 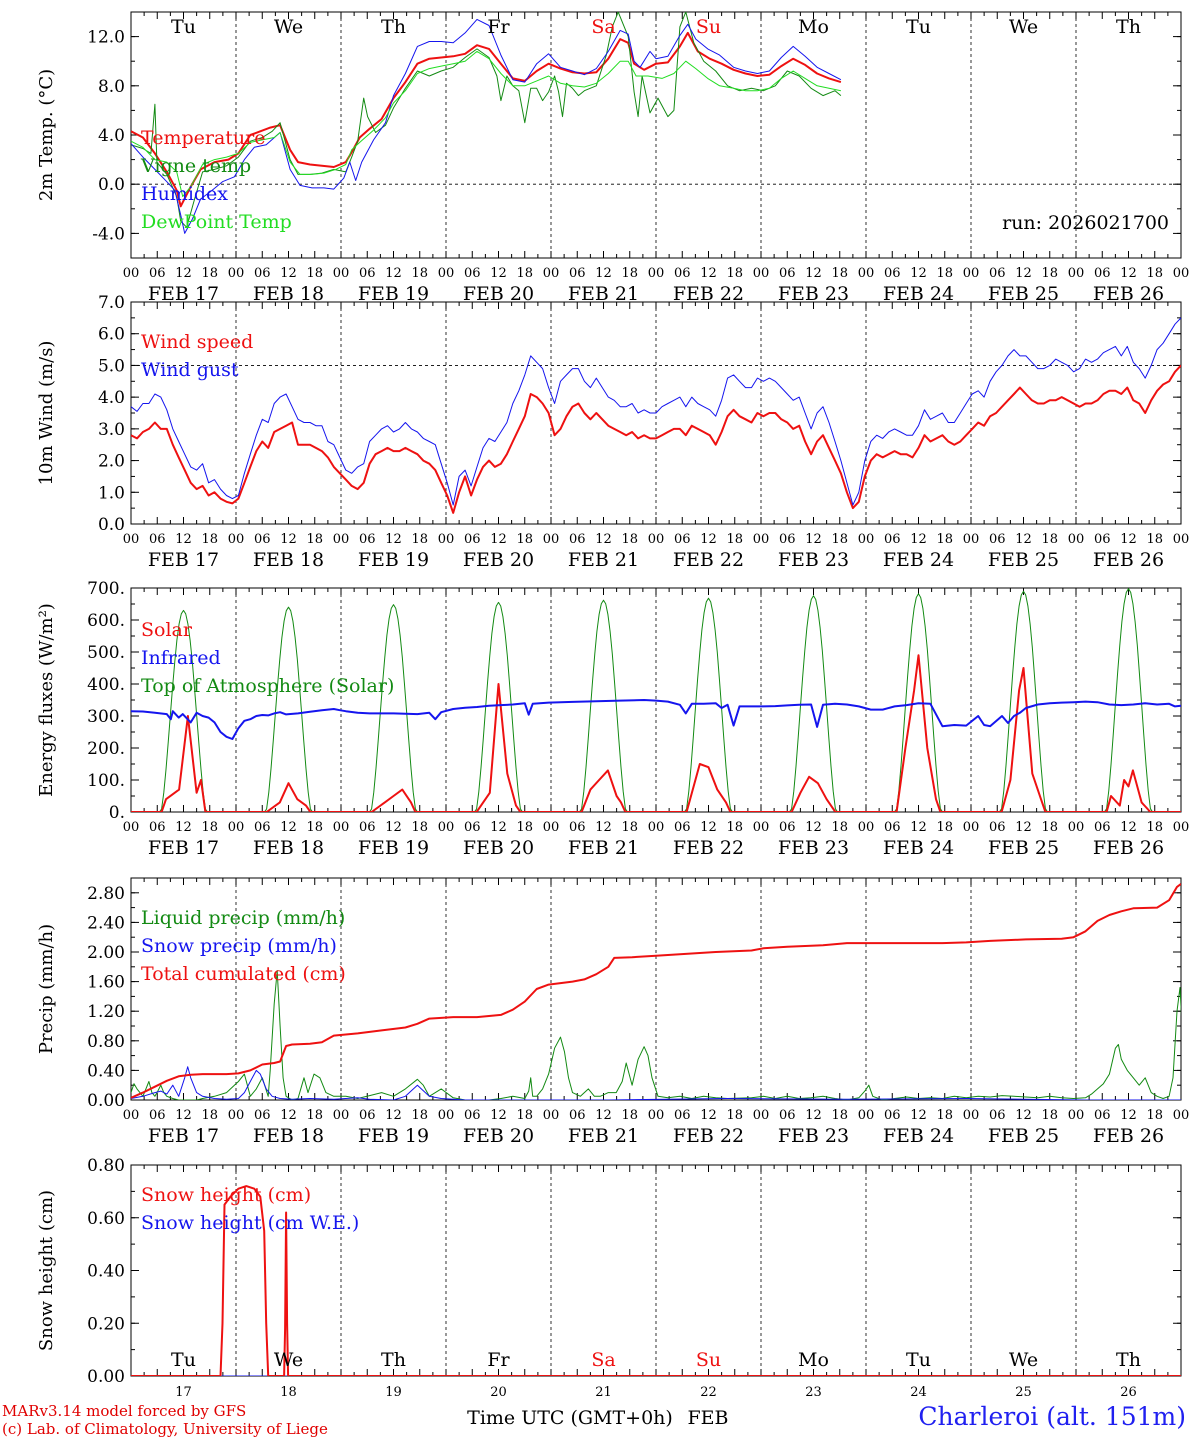 What do you see at coordinates (111, 398) in the screenshot?
I see `y-tick-label: 4.0` at bounding box center [111, 398].